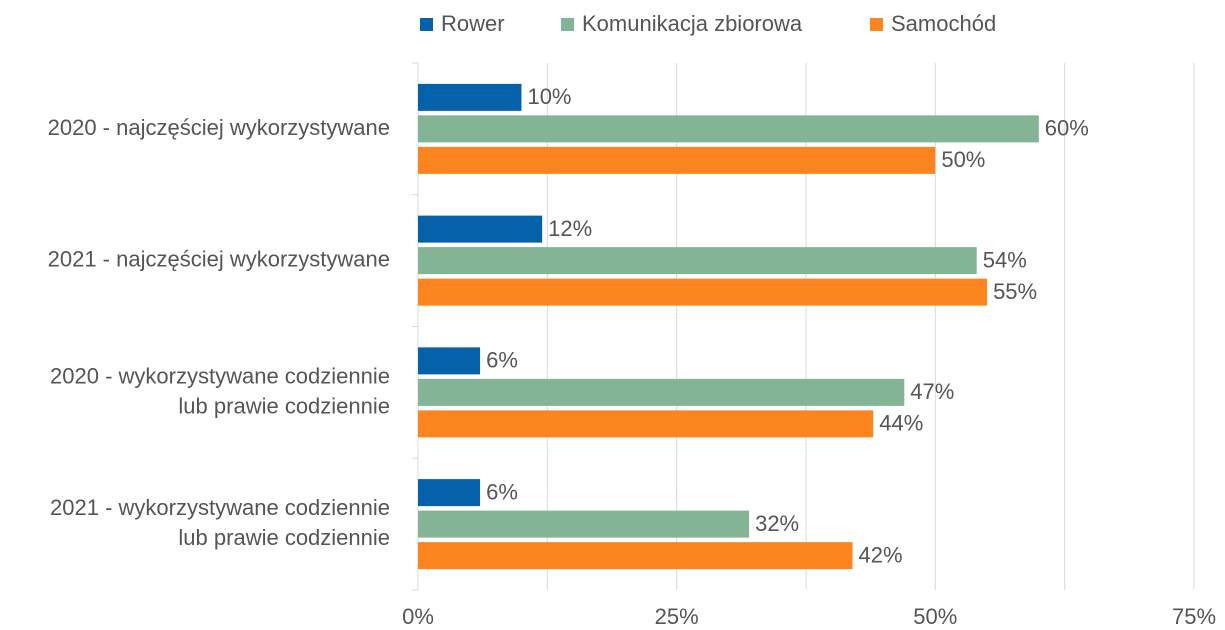 Image resolution: width=1225 pixels, height=630 pixels. I want to click on x-tick-label: 75%, so click(1194, 616).